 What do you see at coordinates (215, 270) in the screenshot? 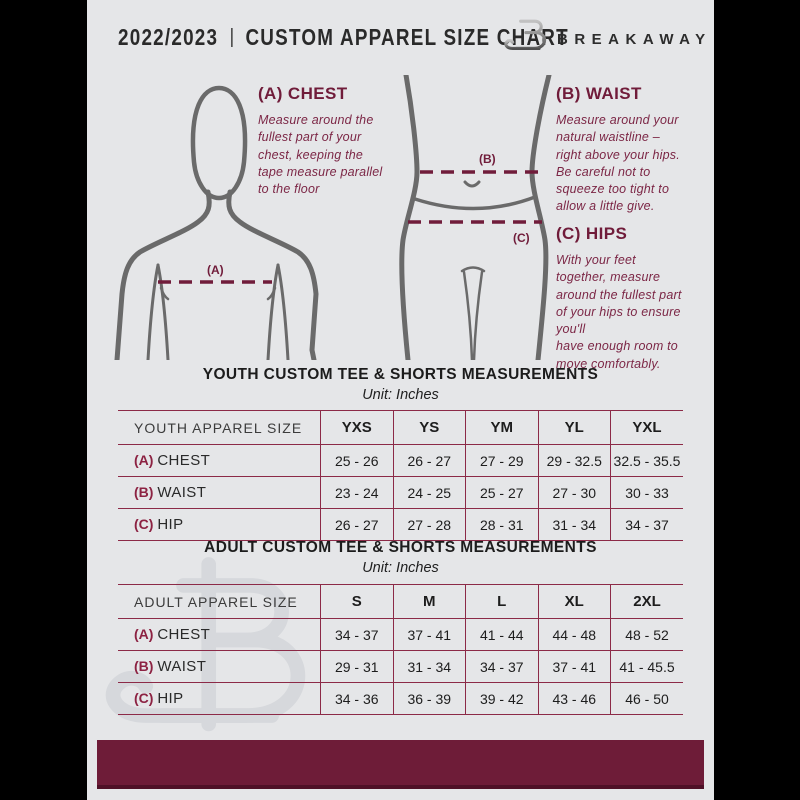
I see `chest-marker-label: (A)` at bounding box center [215, 270].